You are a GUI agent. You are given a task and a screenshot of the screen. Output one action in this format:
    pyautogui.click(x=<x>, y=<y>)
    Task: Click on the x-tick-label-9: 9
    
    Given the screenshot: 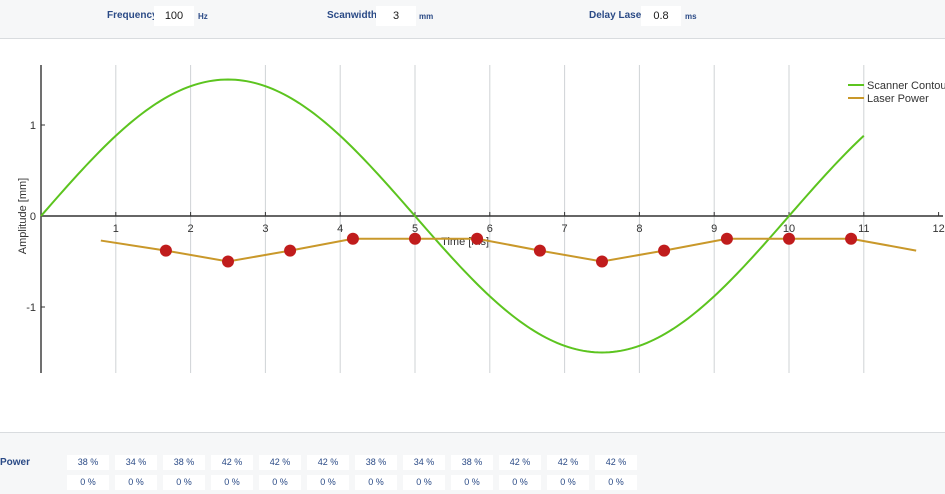 What is the action you would take?
    pyautogui.click(x=714, y=229)
    